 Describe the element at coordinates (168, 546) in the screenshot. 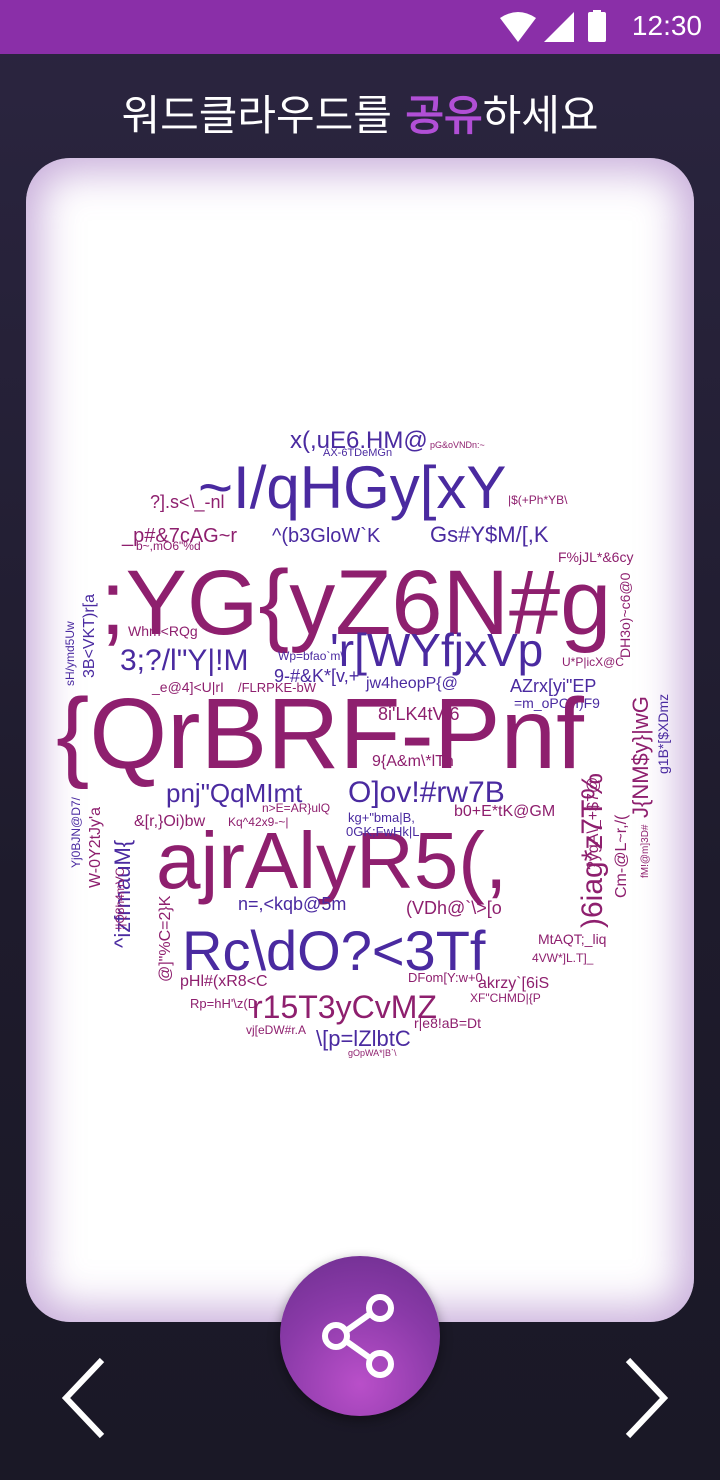

I see `cloud-word: b~,mO6"%d` at that location.